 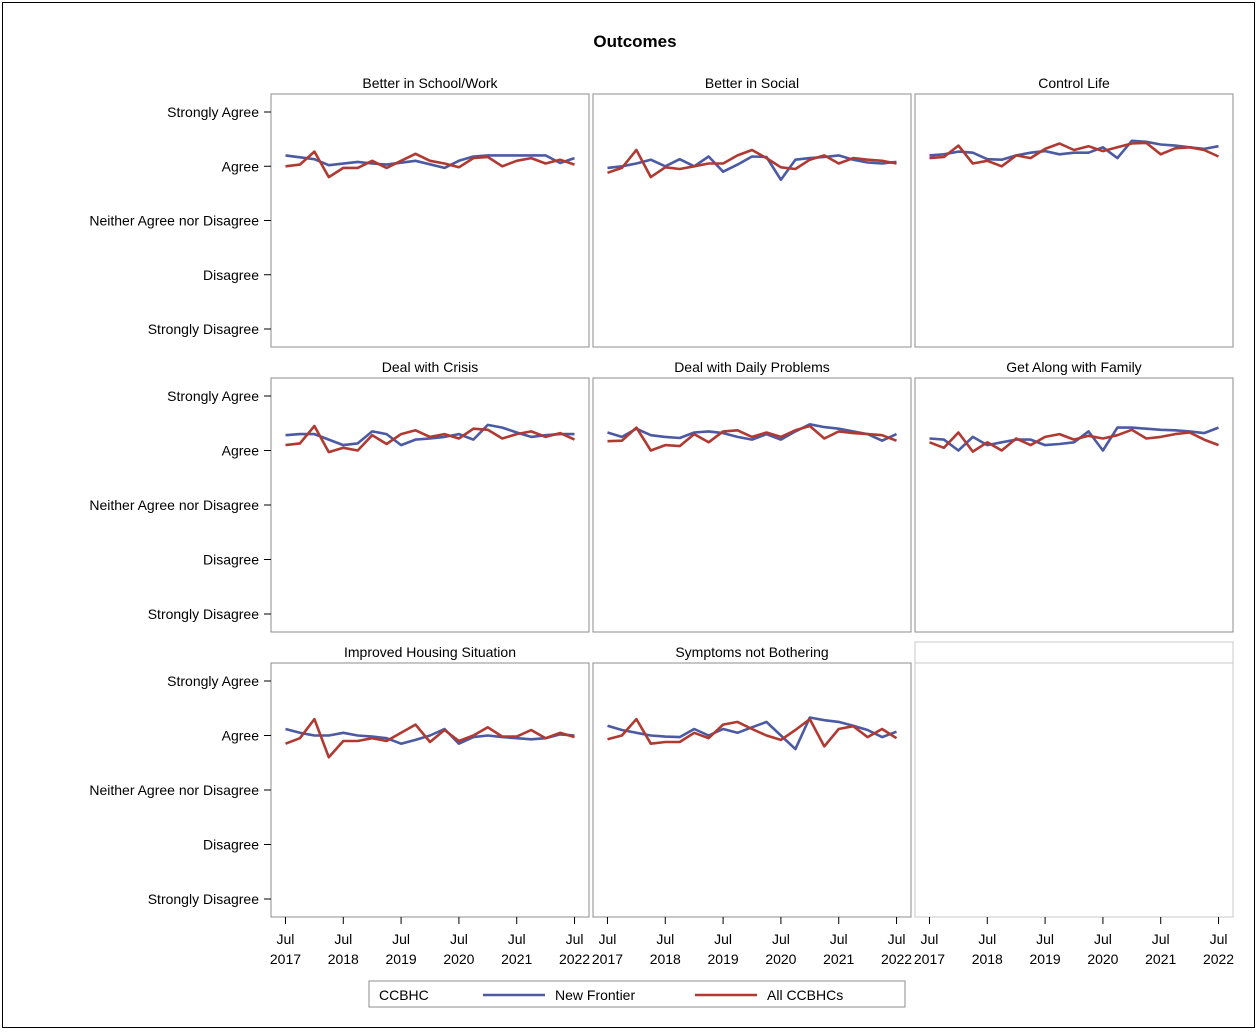 I want to click on panel-title: Better in Social, so click(x=752, y=83).